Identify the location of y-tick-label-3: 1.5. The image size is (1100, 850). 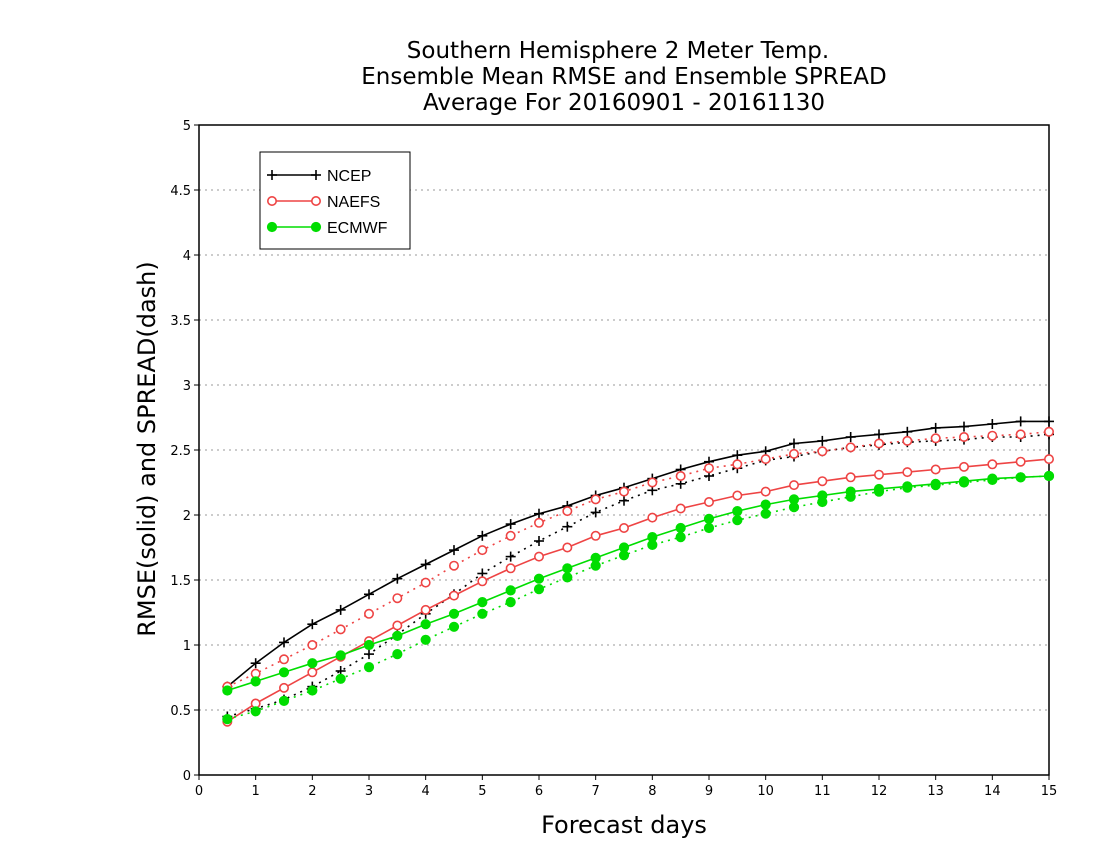
(180, 581).